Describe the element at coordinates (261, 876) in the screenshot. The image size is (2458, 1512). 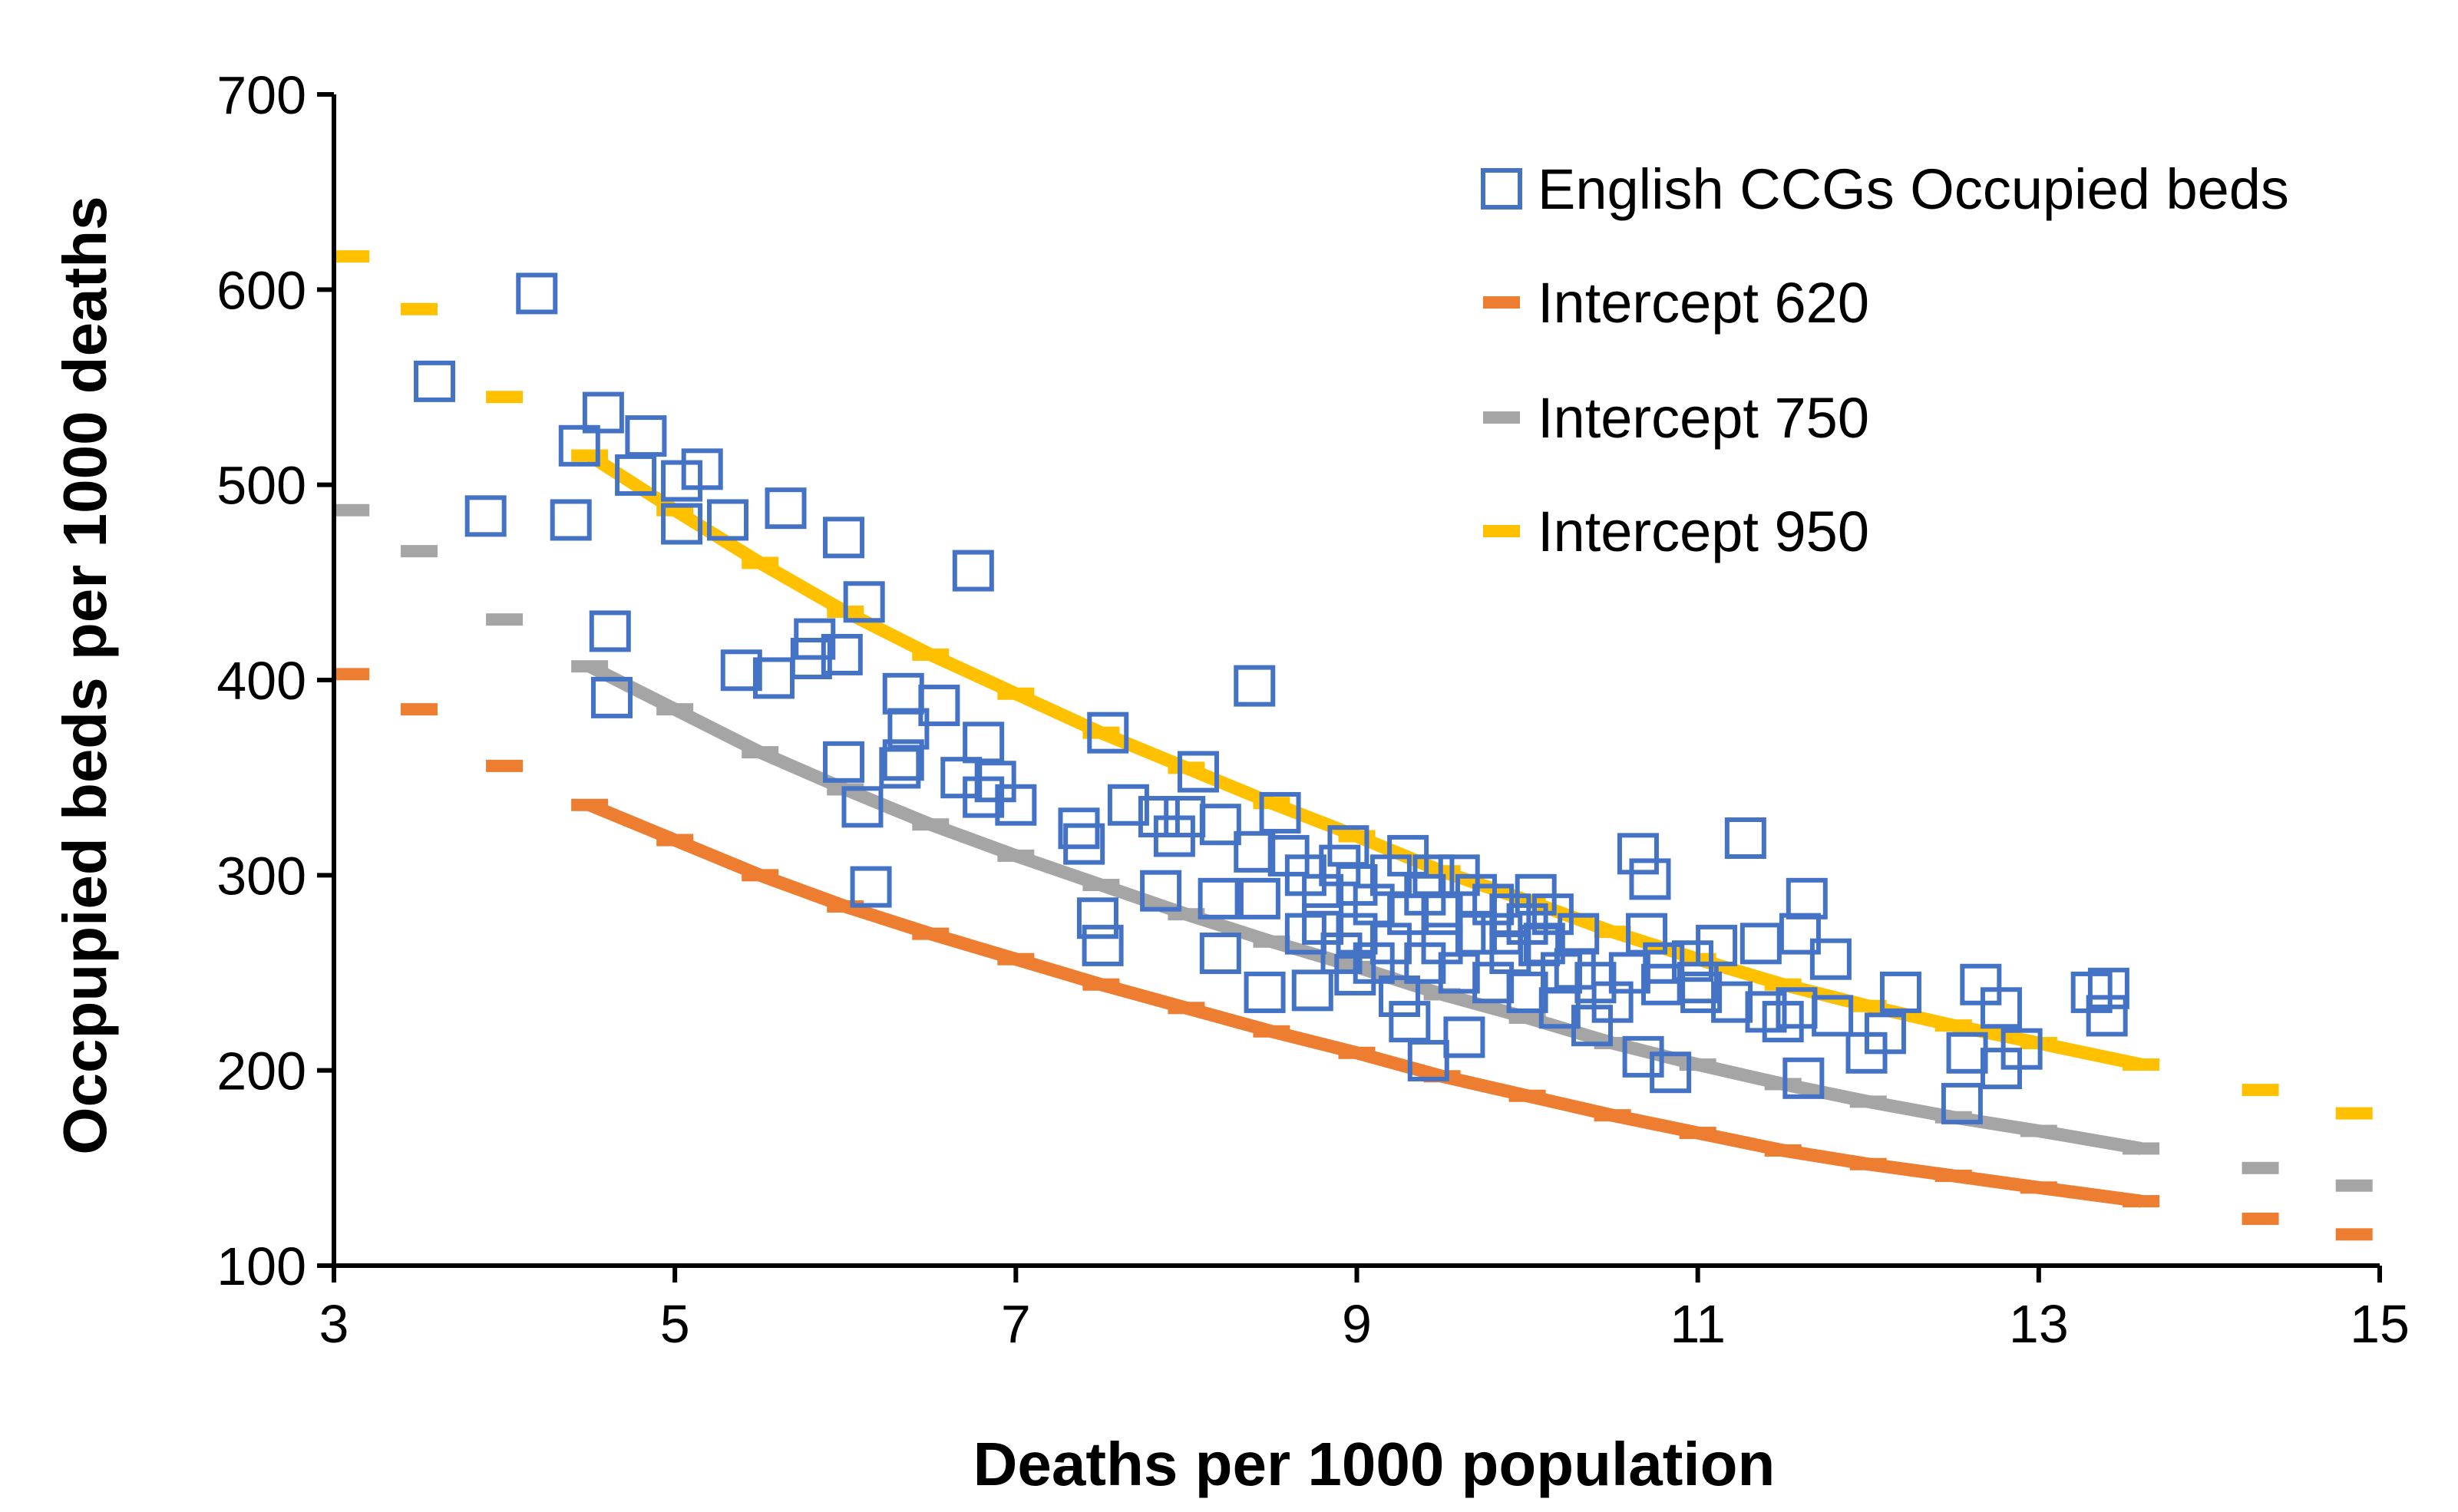
I see `y-tick-label: 300` at that location.